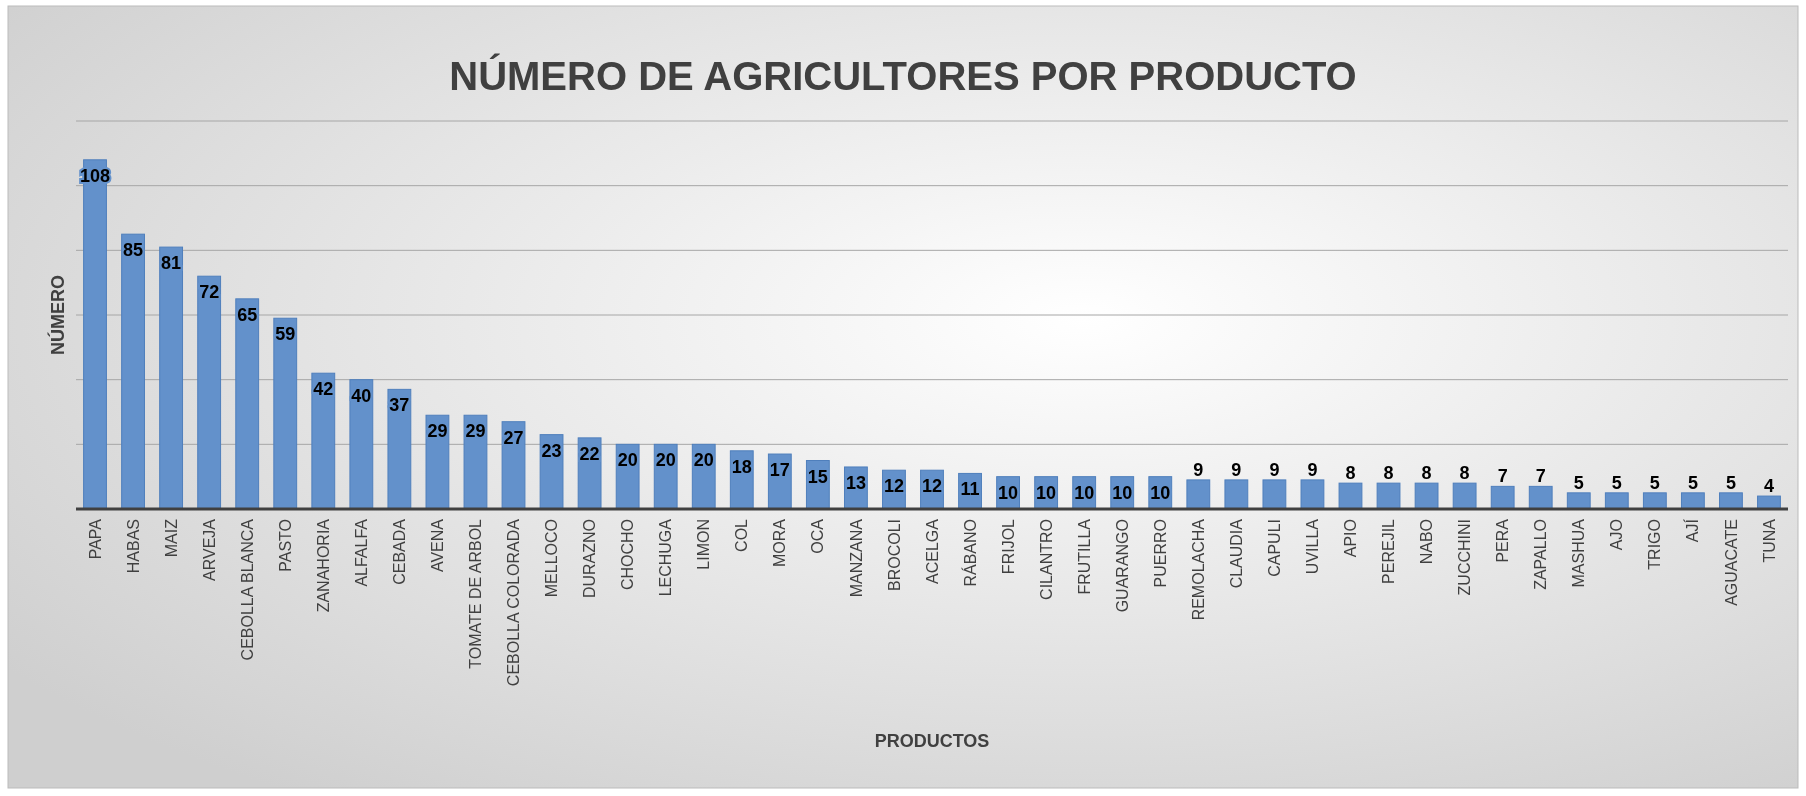 The image size is (1806, 796). Describe the element at coordinates (780, 542) in the screenshot. I see `x-tick-label: MORA` at that location.